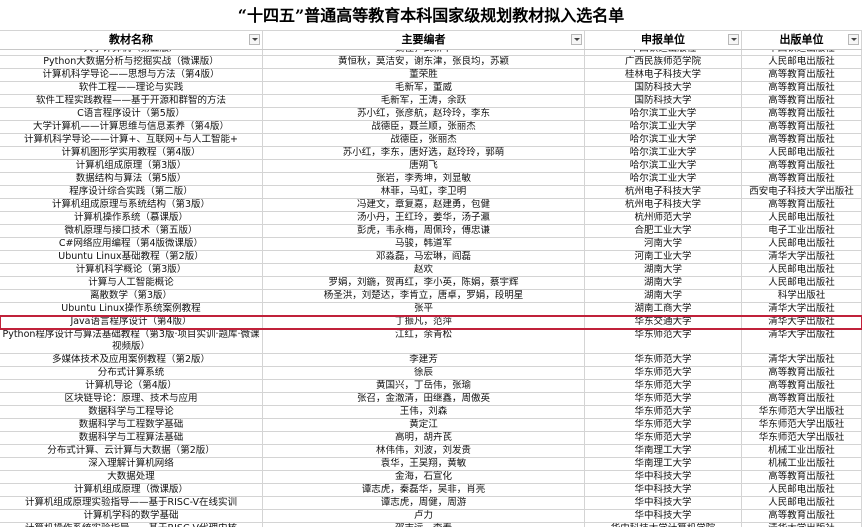 This screenshot has width=862, height=527. I want to click on table-cell: 邓淼磊，马宏琳，阎磊, so click(424, 257).